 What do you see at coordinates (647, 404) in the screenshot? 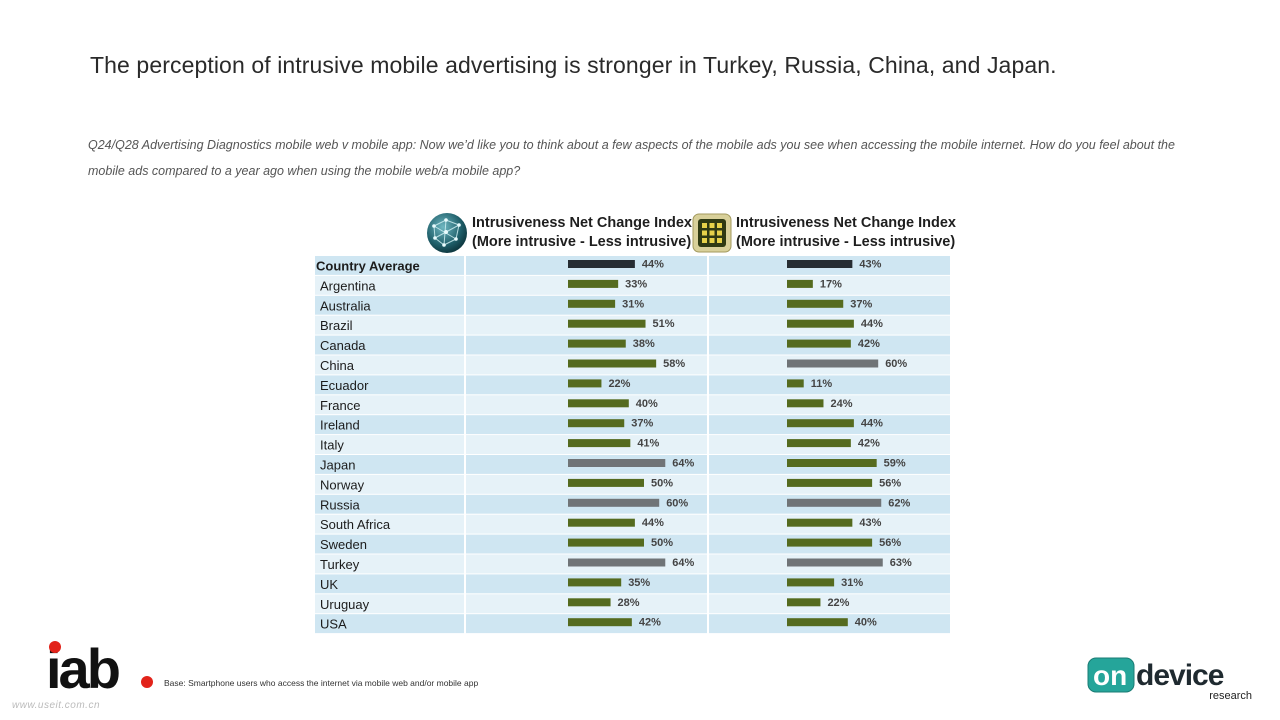
I see `data-label: 40%` at bounding box center [647, 404].